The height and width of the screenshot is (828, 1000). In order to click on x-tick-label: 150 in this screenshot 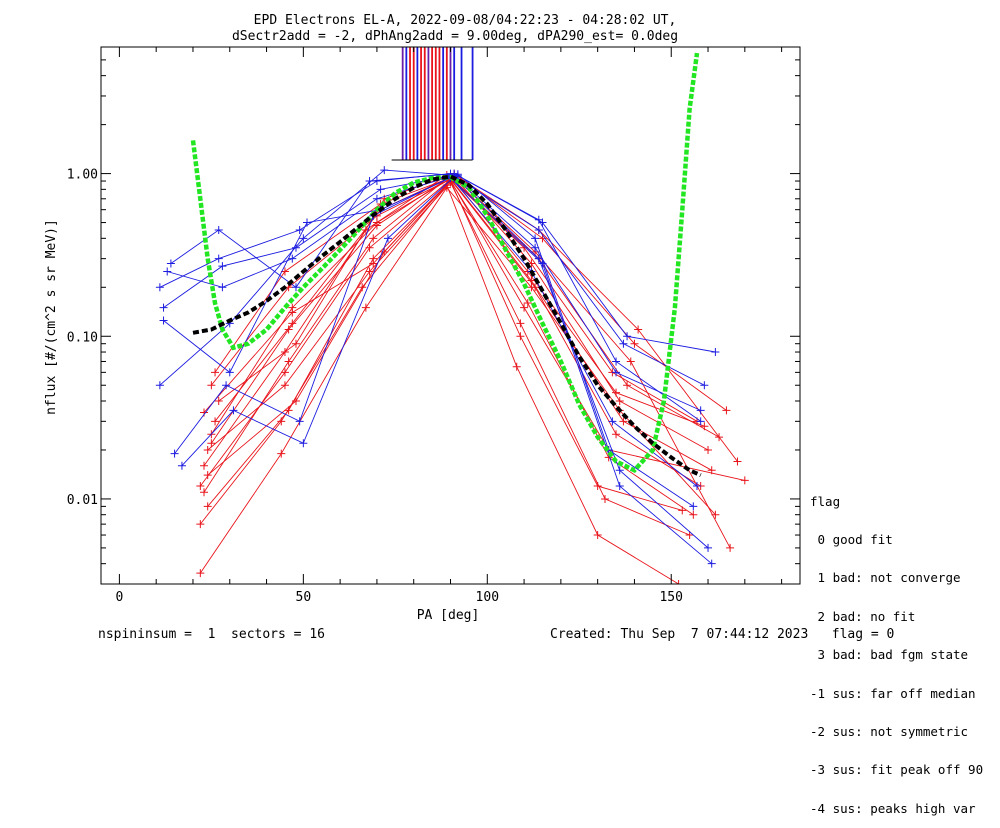, I will do `click(670, 597)`.